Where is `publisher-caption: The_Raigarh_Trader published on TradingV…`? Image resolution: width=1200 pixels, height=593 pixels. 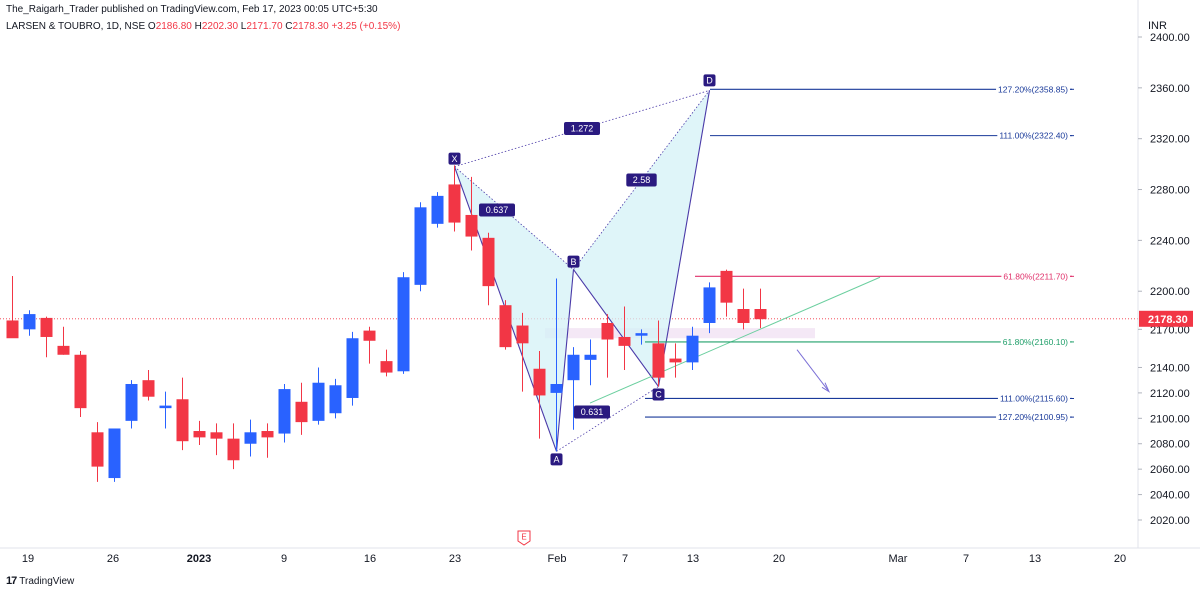
publisher-caption: The_Raigarh_Trader published on TradingV… is located at coordinates (192, 9).